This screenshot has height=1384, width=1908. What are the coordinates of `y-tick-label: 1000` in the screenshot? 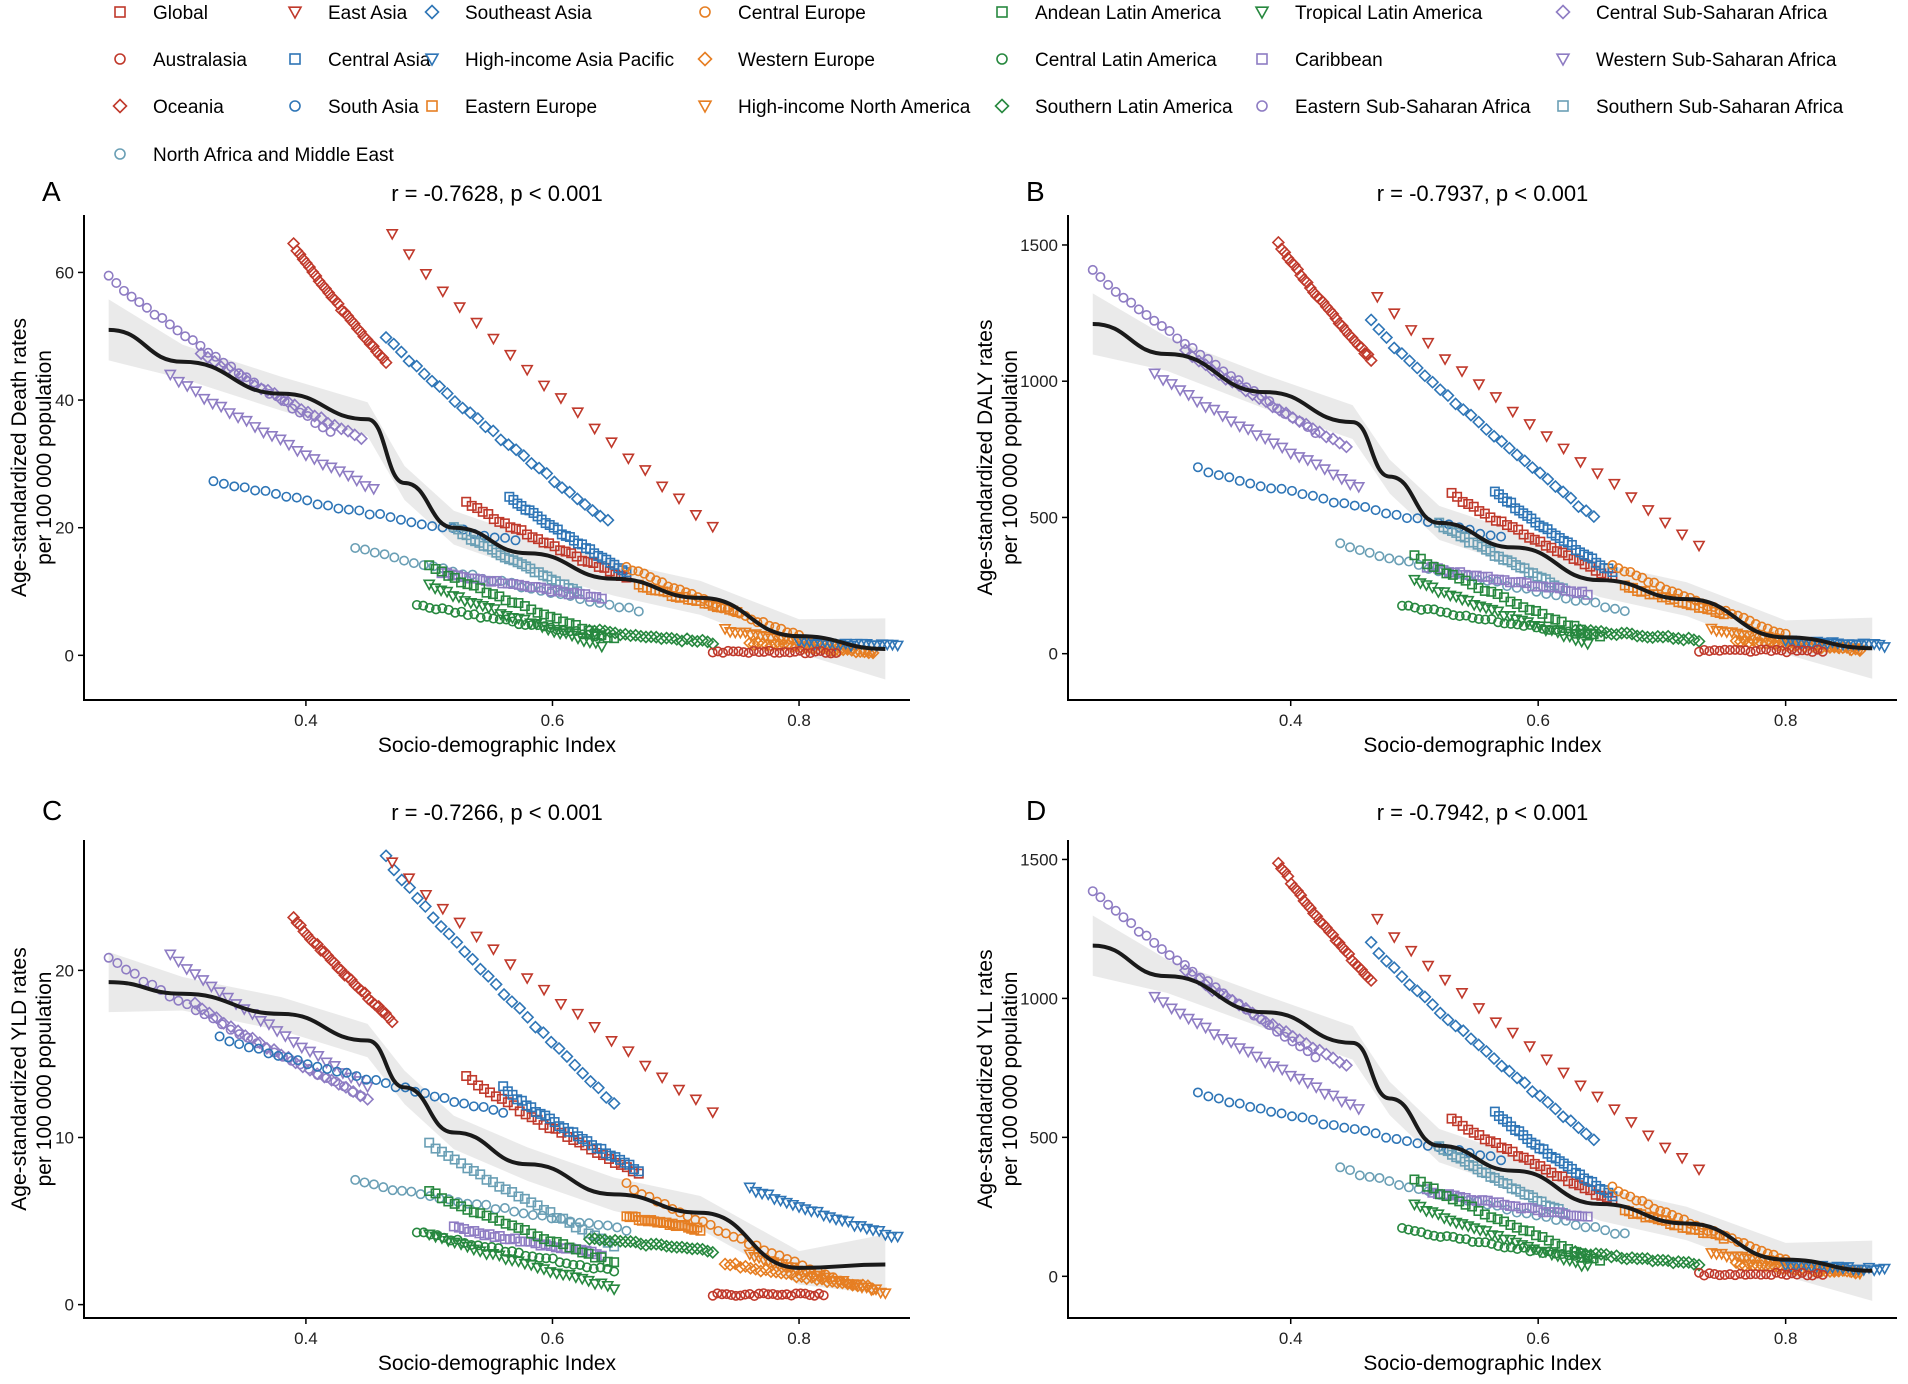 It's located at (1039, 998).